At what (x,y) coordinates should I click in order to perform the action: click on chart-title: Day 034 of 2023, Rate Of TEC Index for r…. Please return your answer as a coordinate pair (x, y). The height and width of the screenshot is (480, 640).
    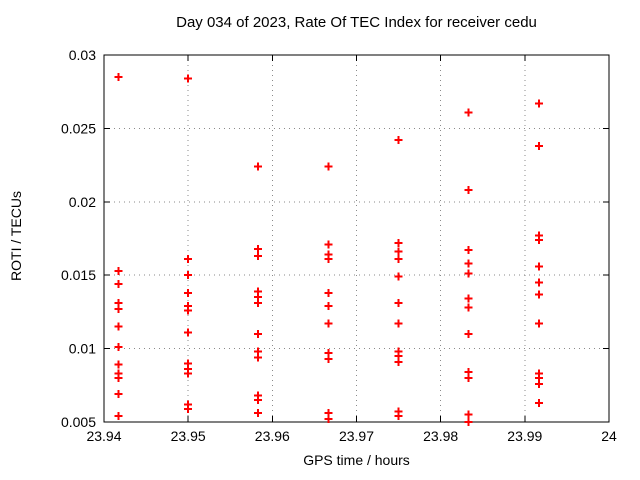
    Looking at the image, I should click on (356, 22).